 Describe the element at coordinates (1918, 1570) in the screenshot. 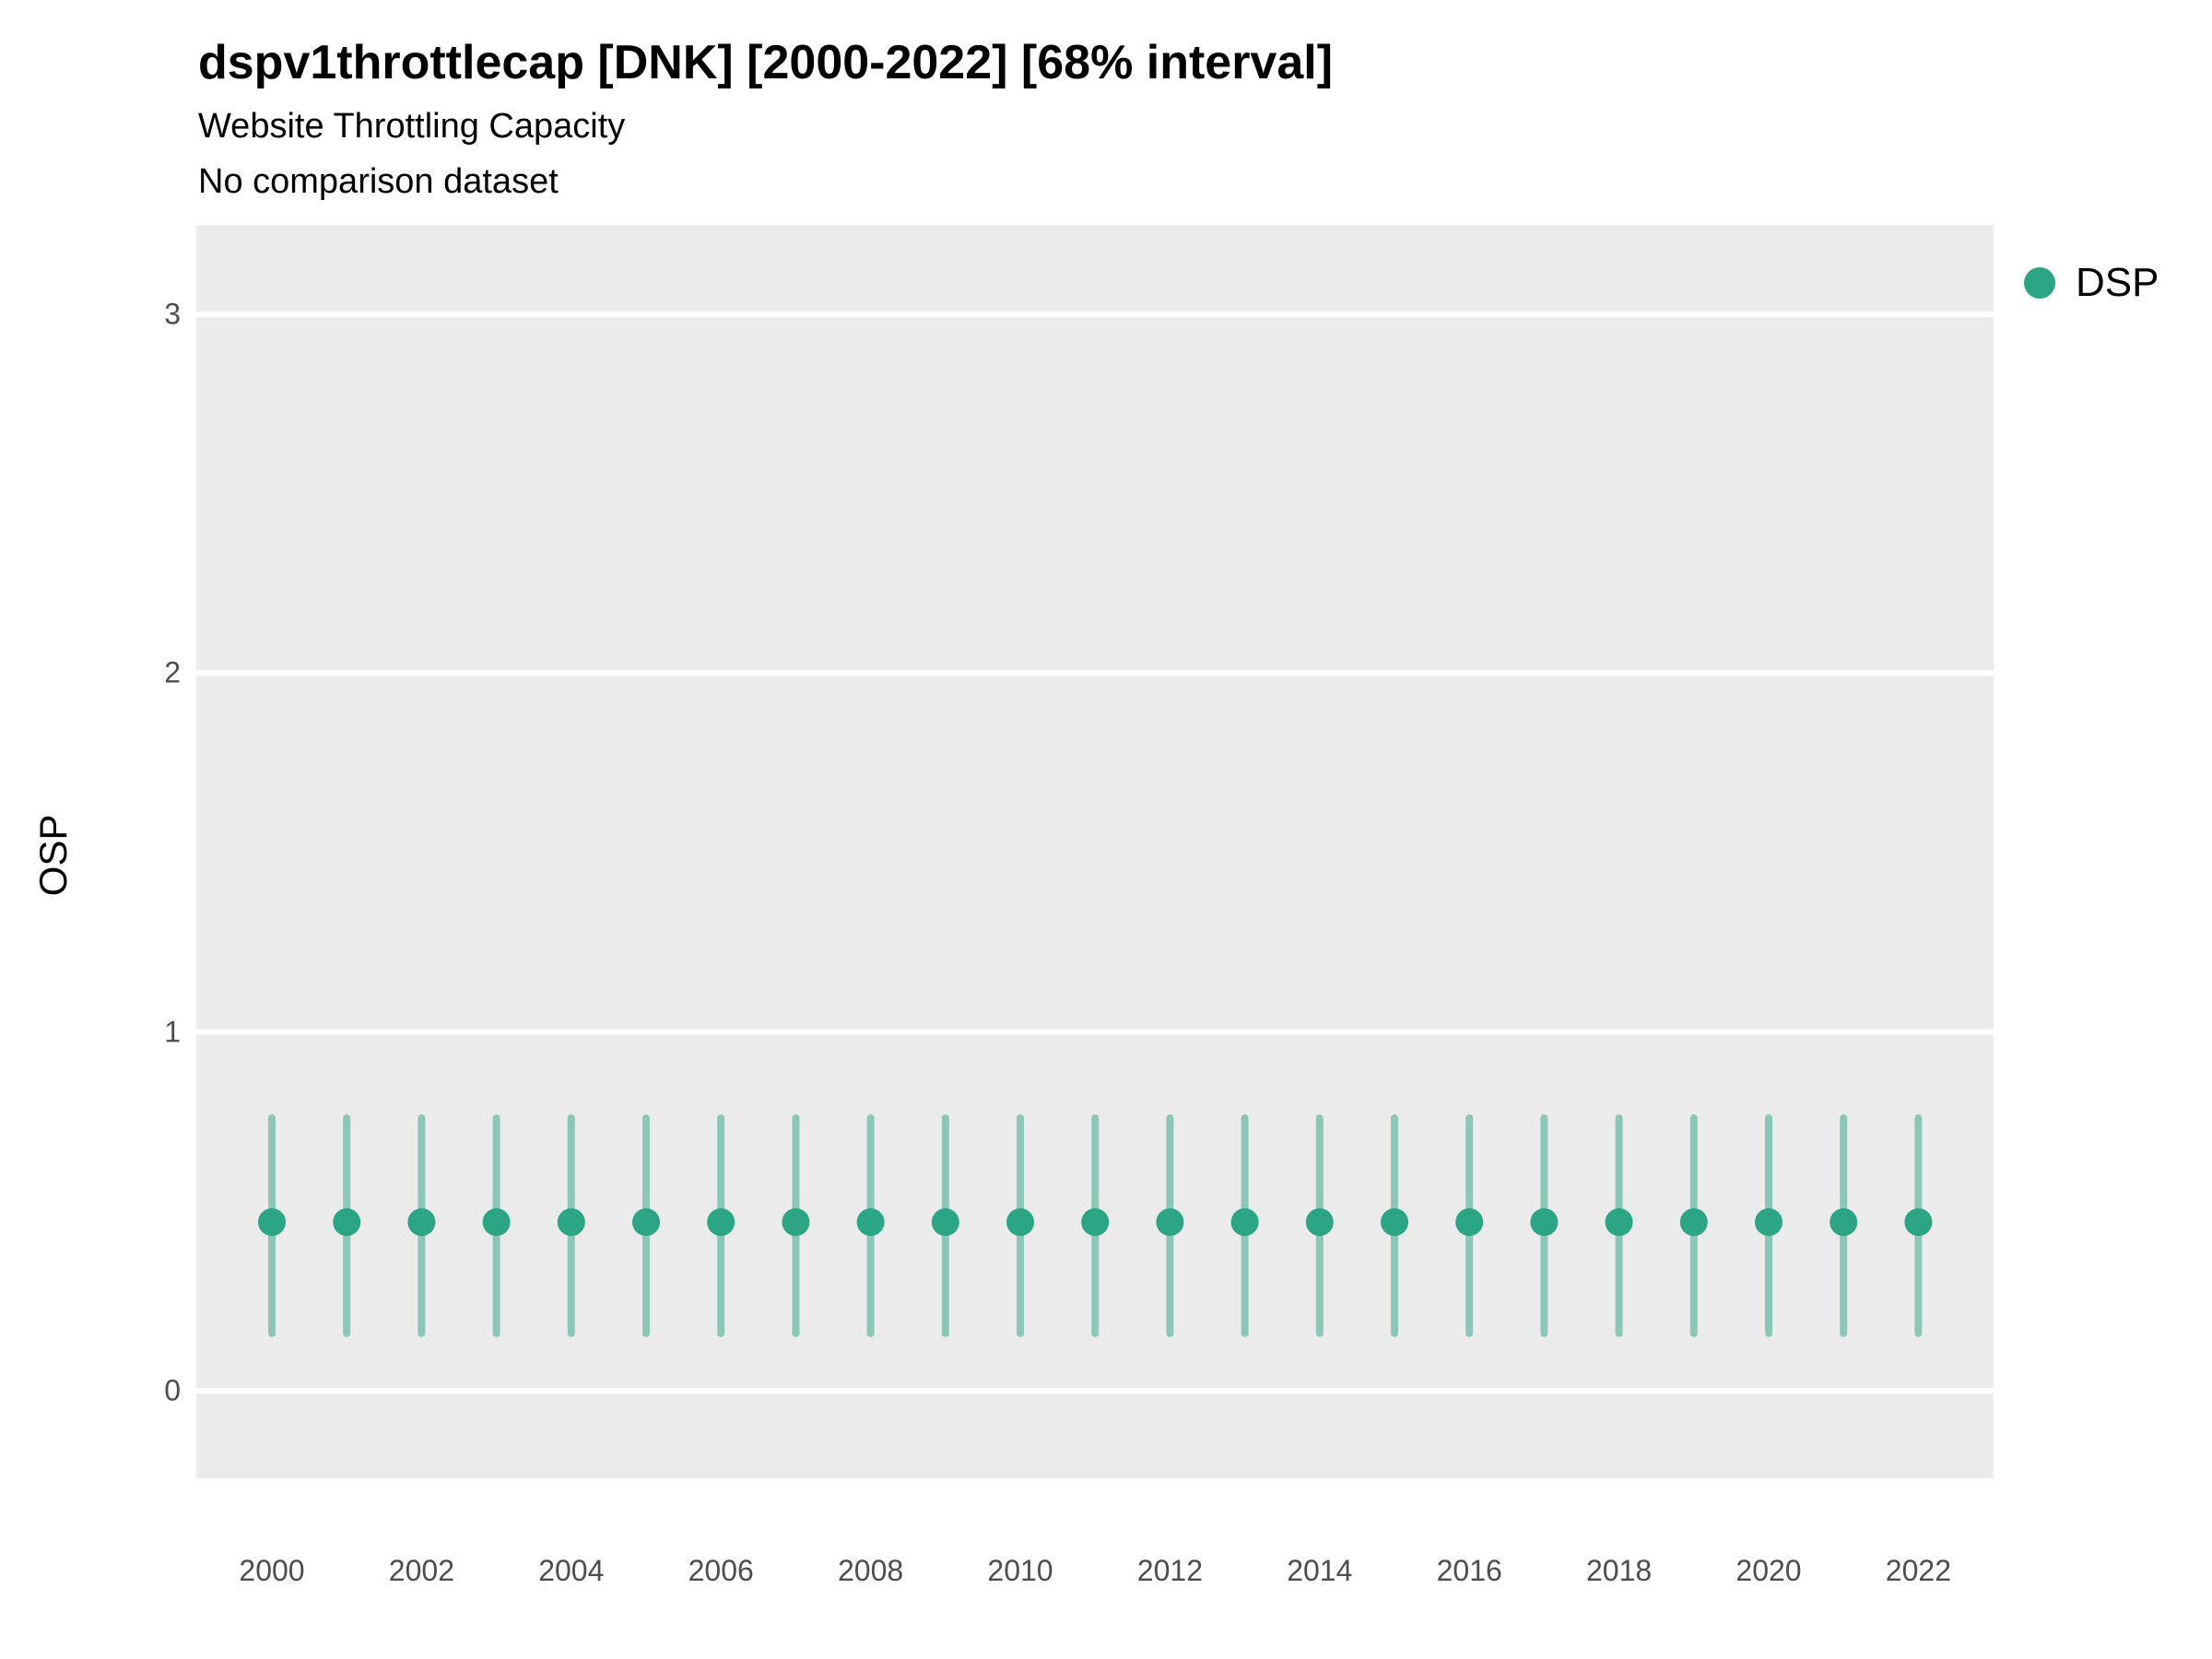

I see `x-tick-label: 2022` at that location.